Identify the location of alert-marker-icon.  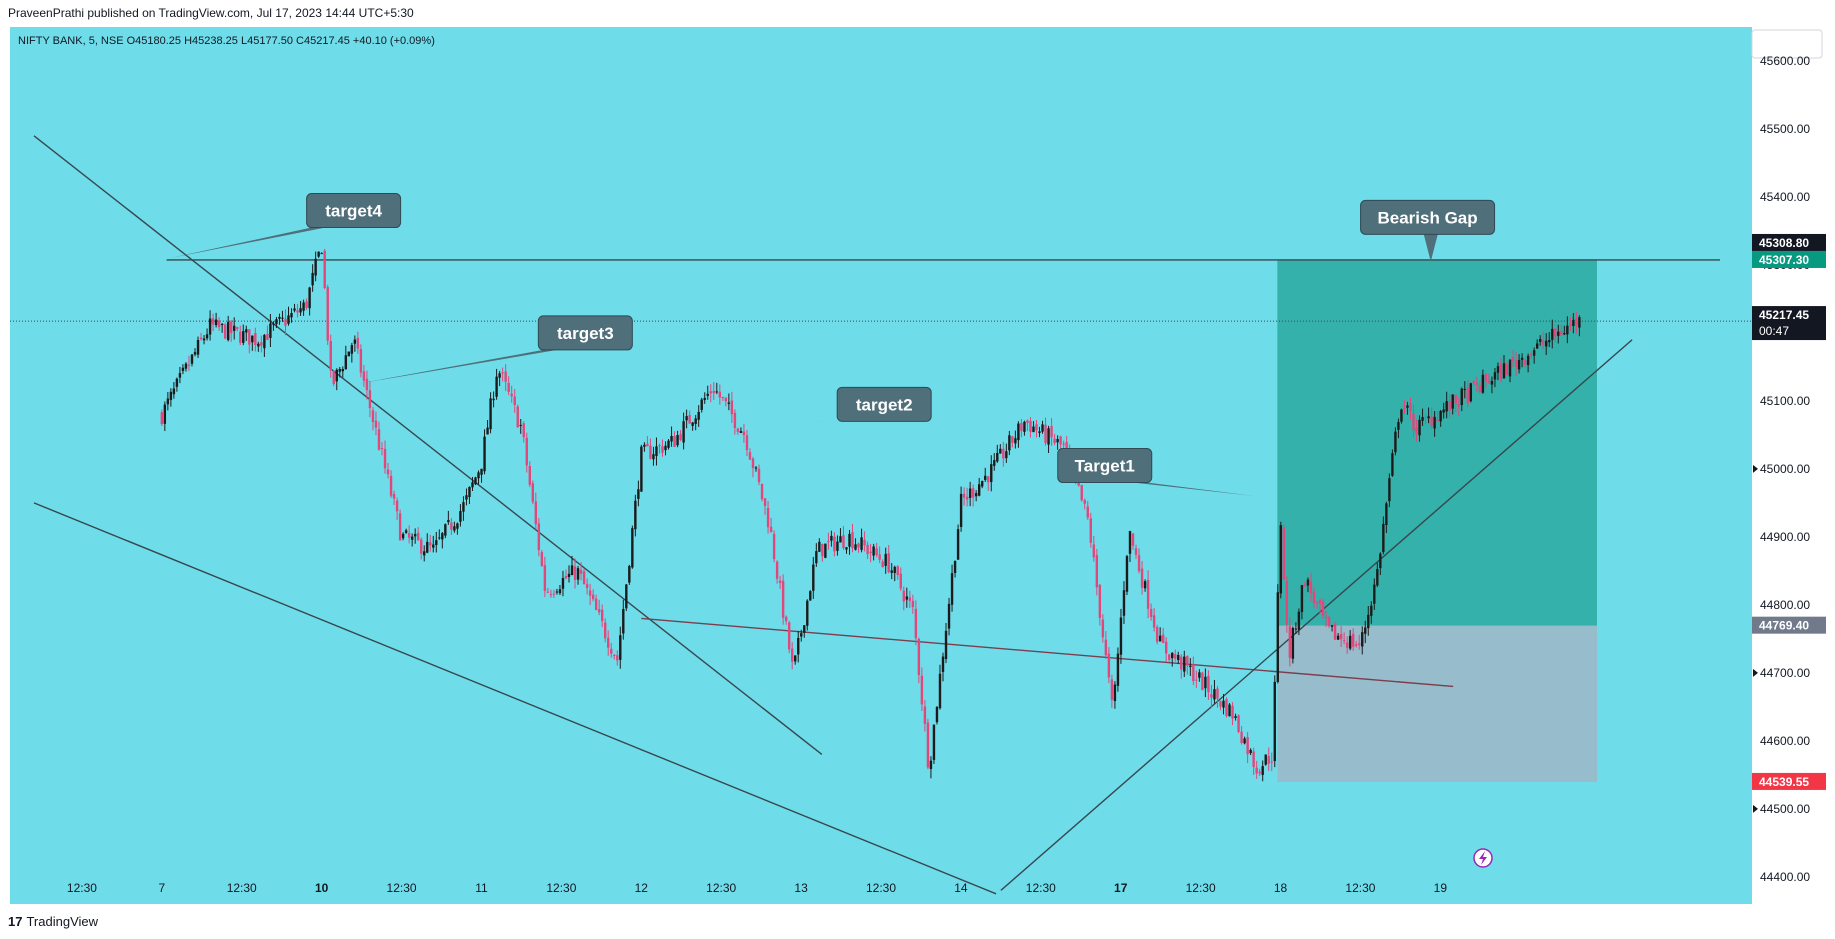
(1755, 808).